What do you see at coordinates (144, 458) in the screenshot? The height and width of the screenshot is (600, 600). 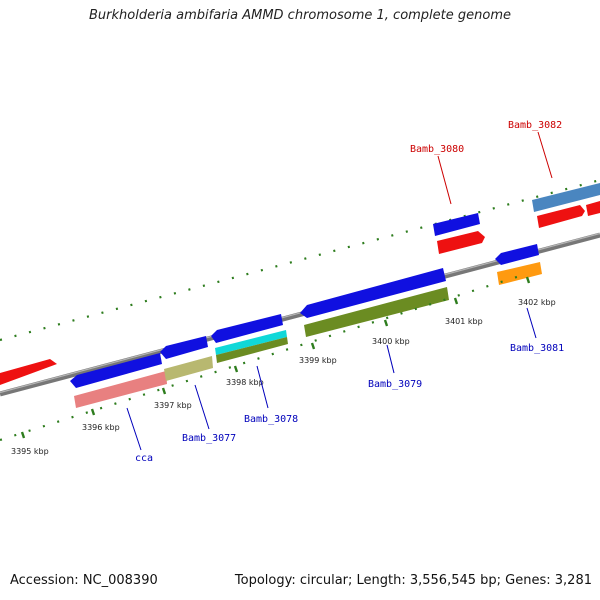 I see `gene-label-cca: cca` at bounding box center [144, 458].